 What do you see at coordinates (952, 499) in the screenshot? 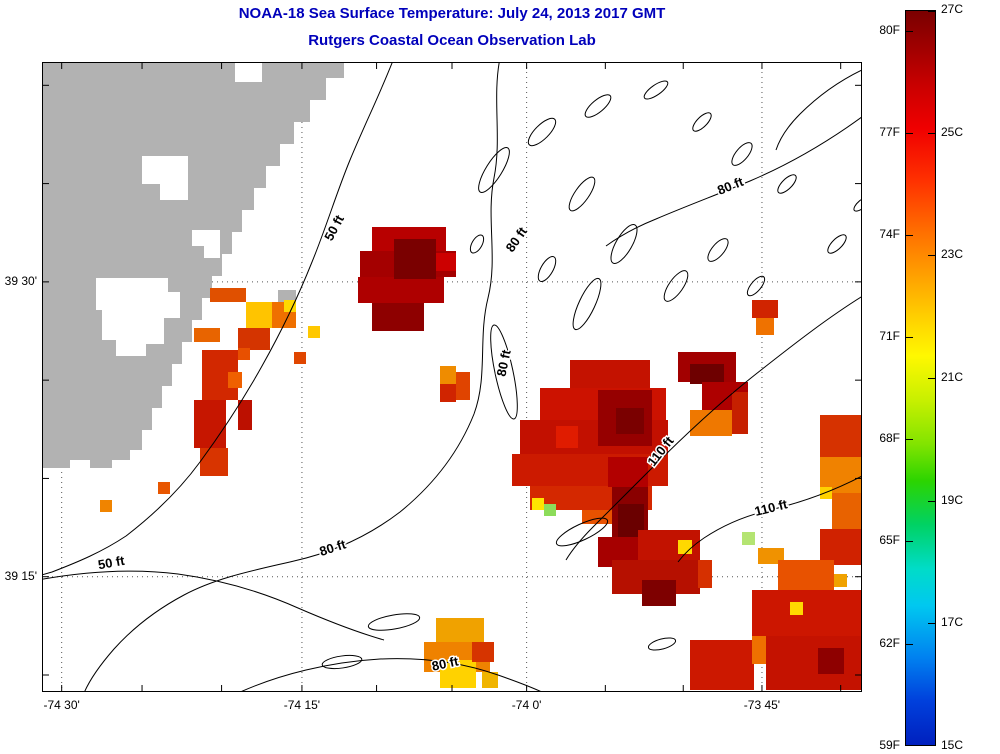
I see `colorbar-label-celsius: 19C` at bounding box center [952, 499].